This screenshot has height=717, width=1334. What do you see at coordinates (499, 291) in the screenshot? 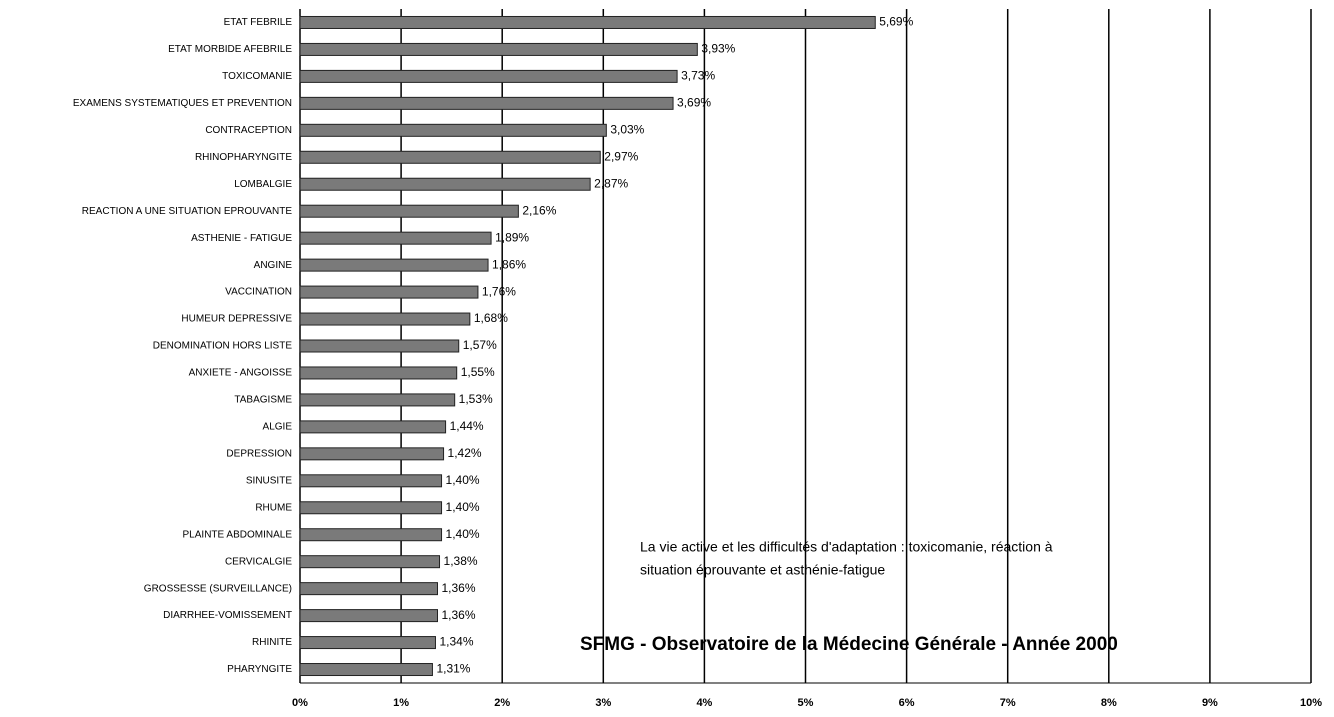
I see `value-label: 1,76%` at bounding box center [499, 291].